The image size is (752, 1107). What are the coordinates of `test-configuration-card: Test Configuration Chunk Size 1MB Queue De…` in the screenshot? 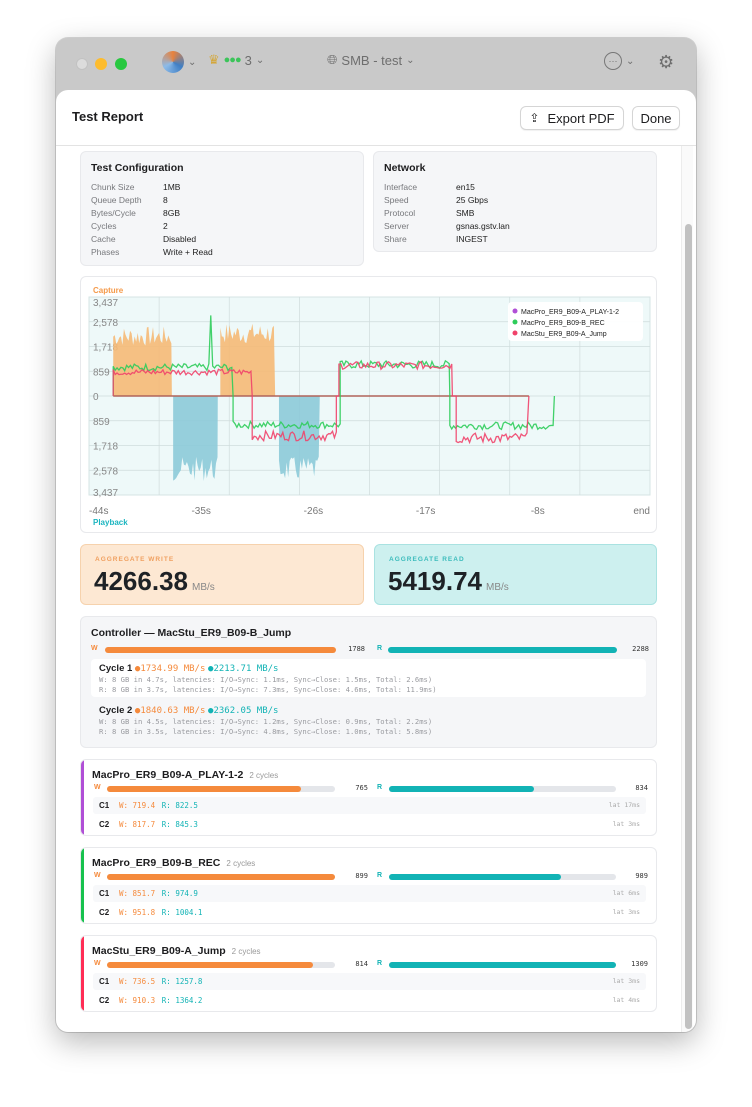 It's located at (222, 208).